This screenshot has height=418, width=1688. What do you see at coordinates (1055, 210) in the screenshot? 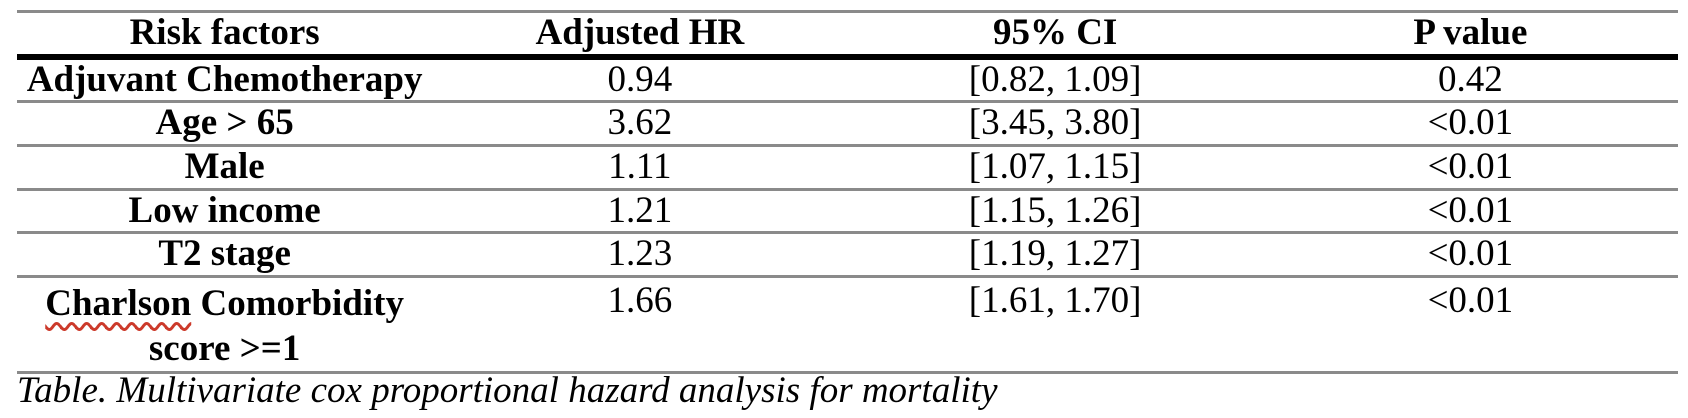
I see `ci-cell: [1.15, 1.26]` at bounding box center [1055, 210].